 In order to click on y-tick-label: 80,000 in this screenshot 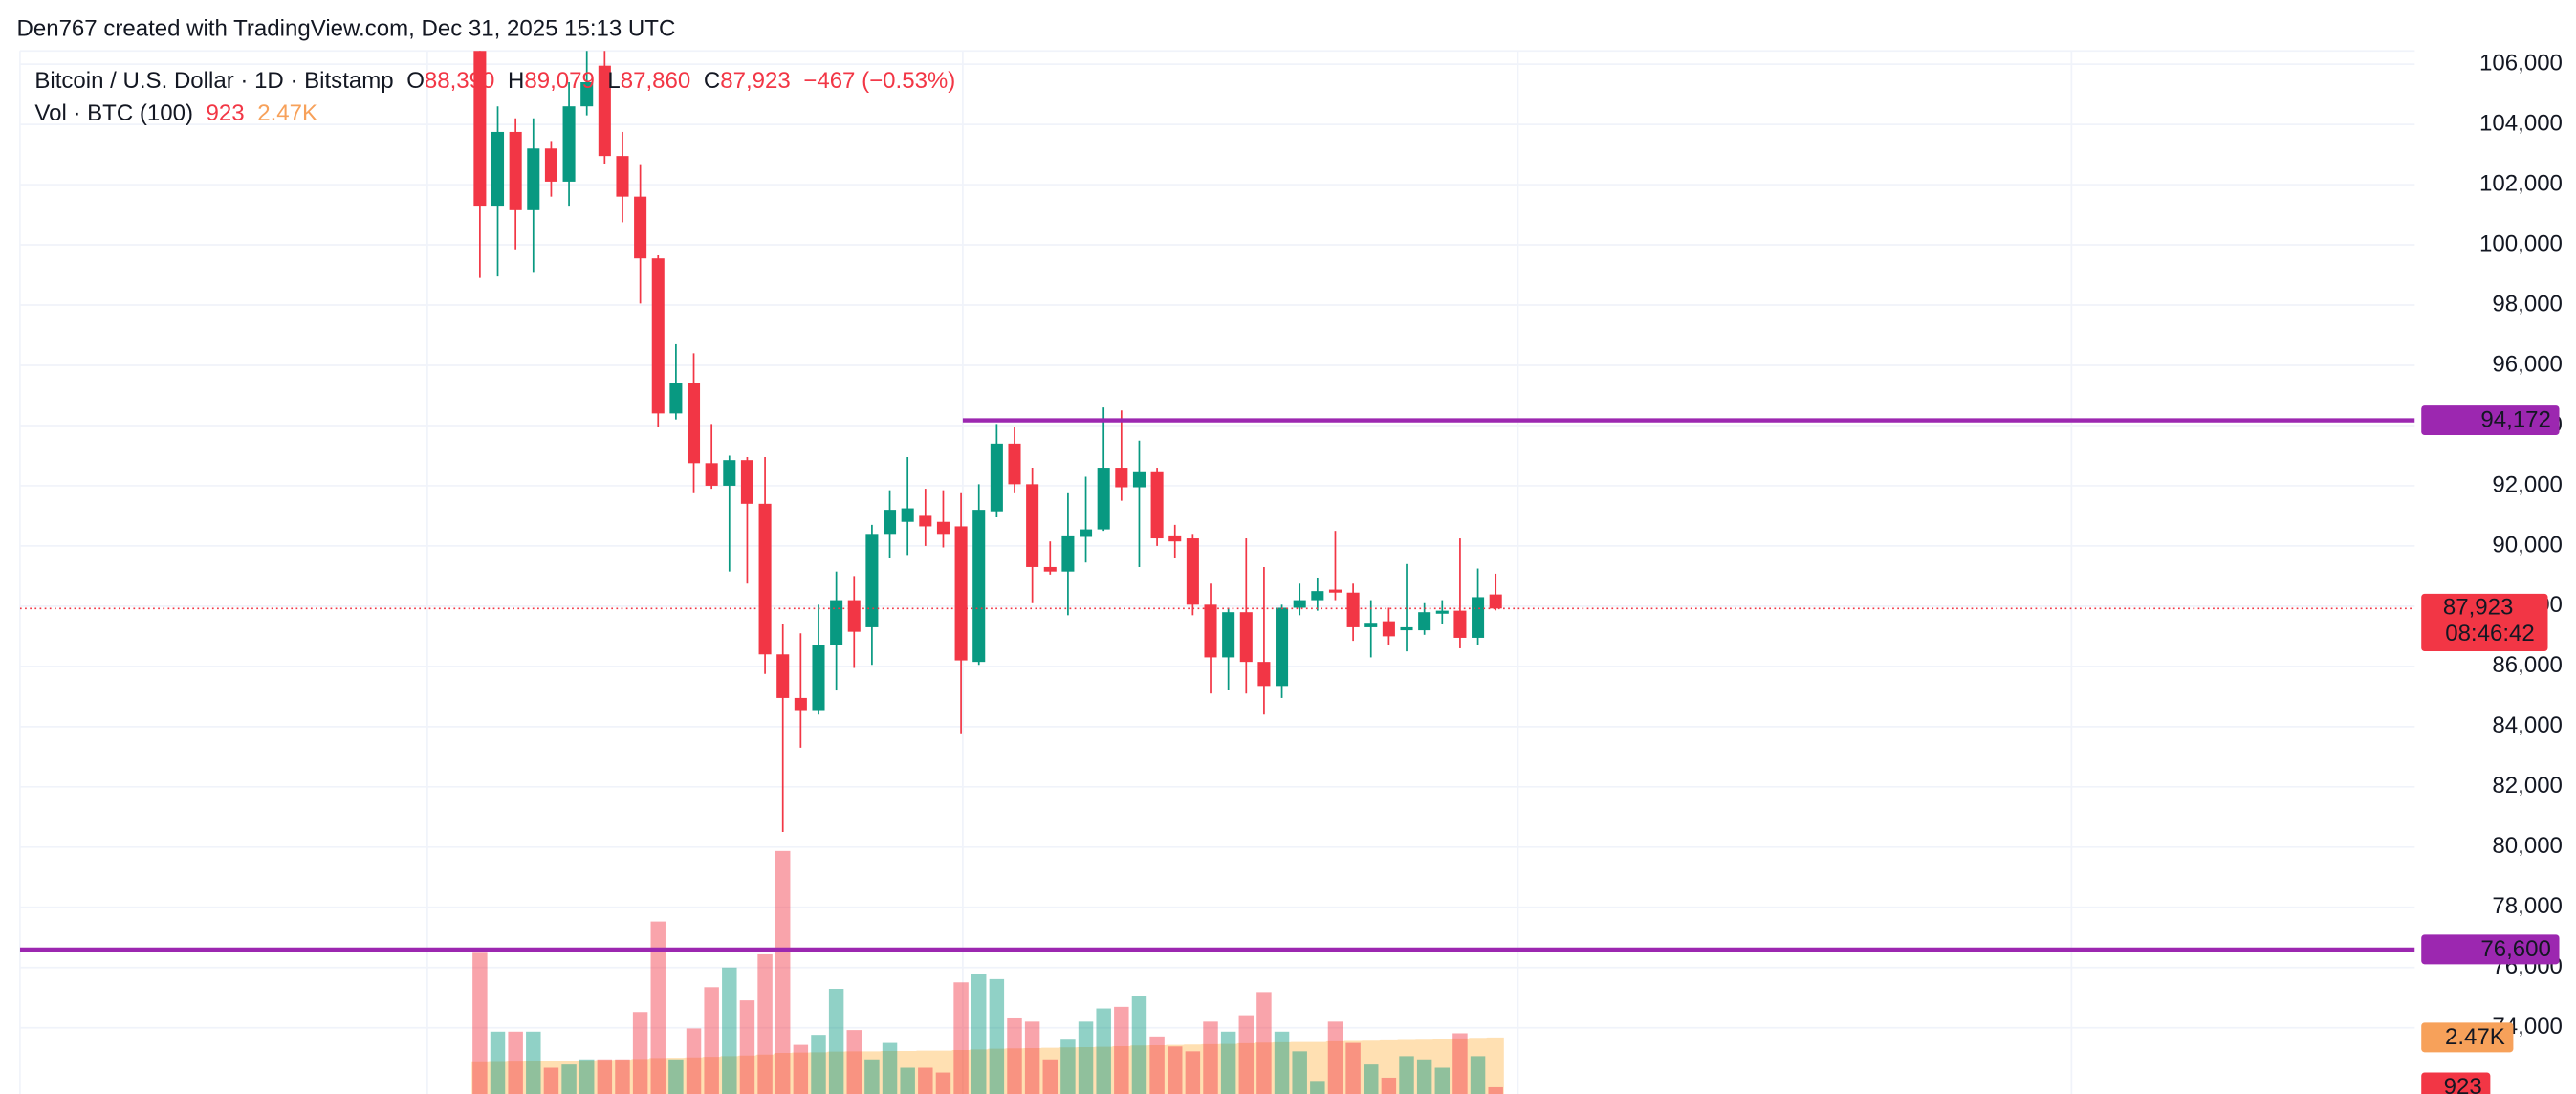, I will do `click(2527, 846)`.